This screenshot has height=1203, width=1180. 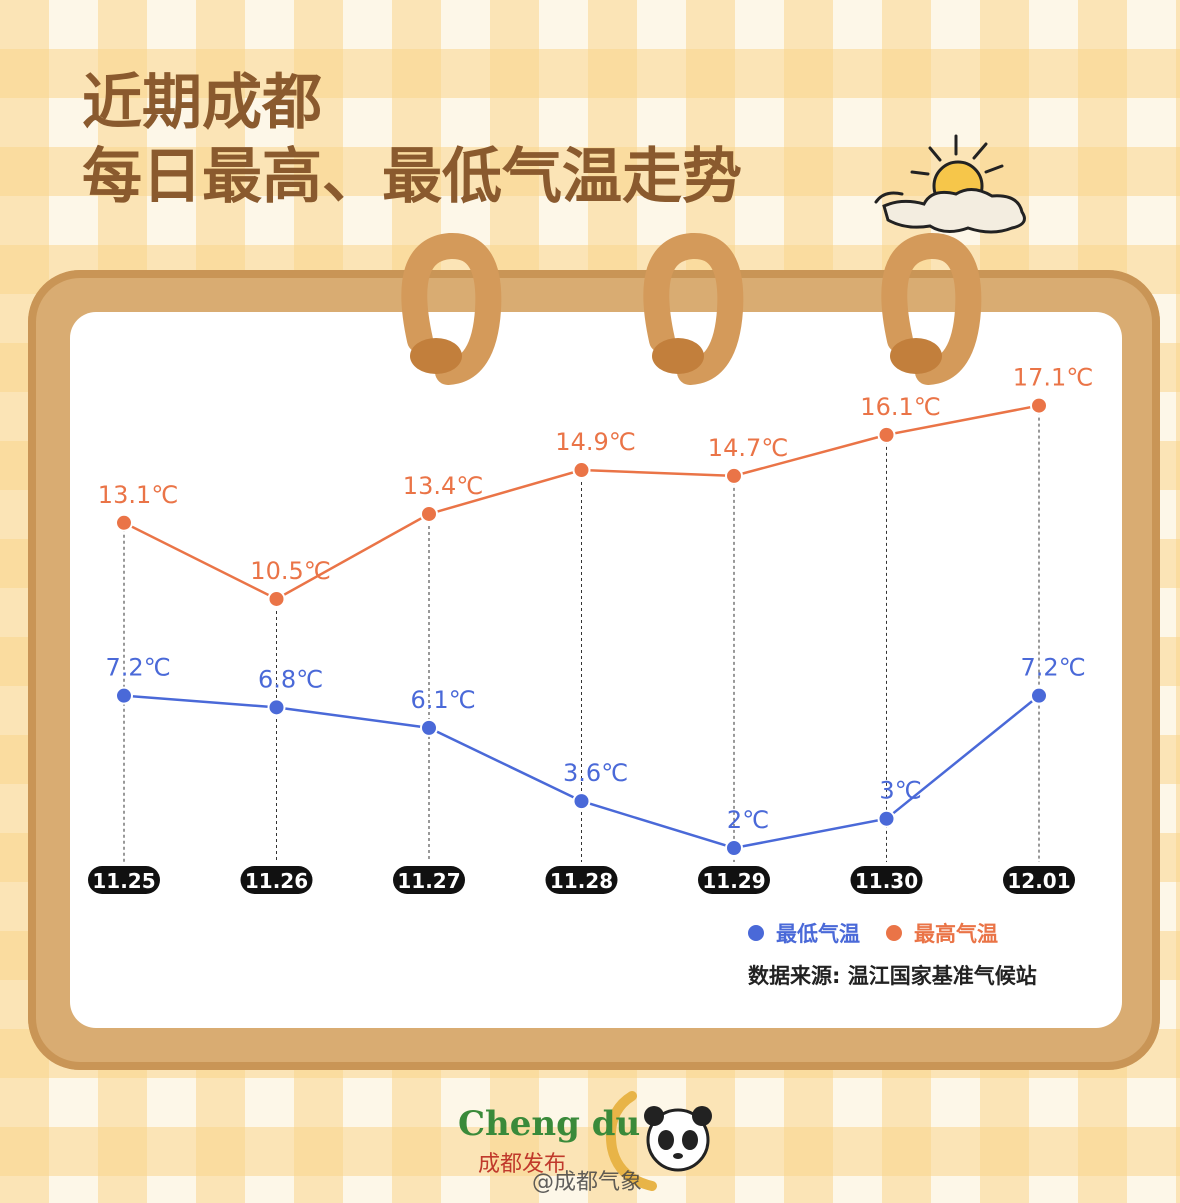 I want to click on logo-text: Cheng du, so click(x=549, y=1124).